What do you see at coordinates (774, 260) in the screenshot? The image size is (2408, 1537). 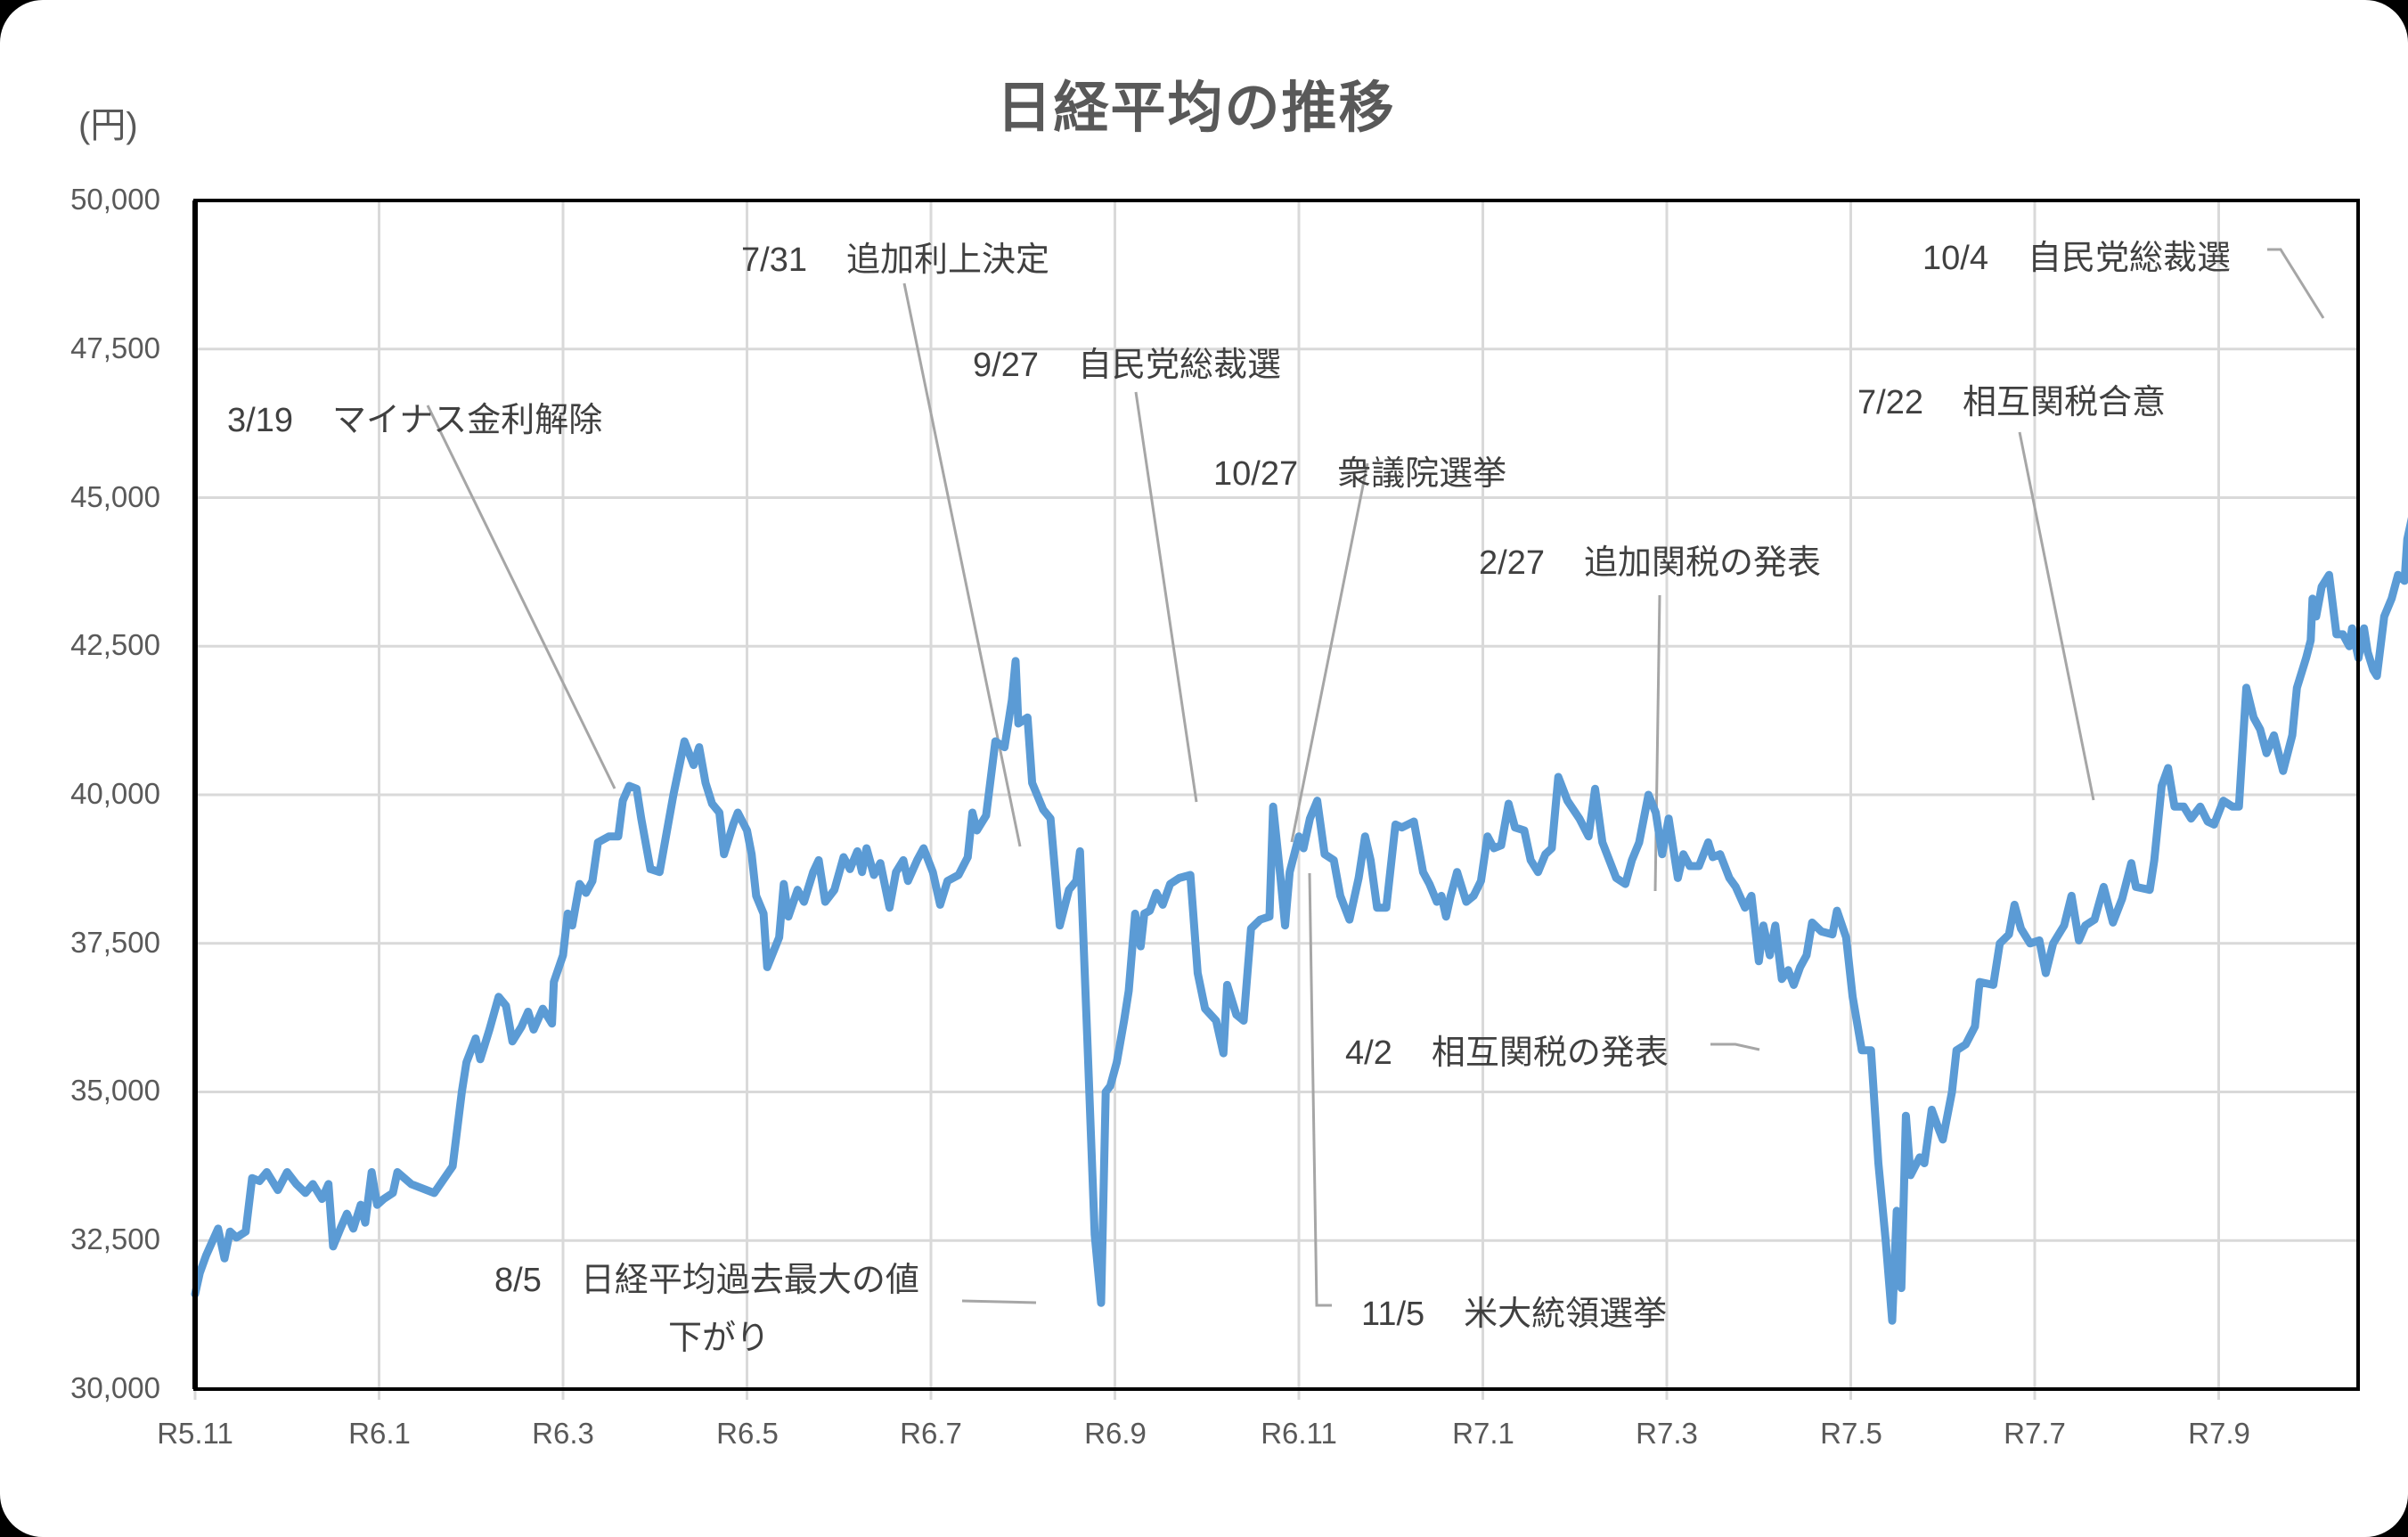 I see `annotation-date: 7/31` at bounding box center [774, 260].